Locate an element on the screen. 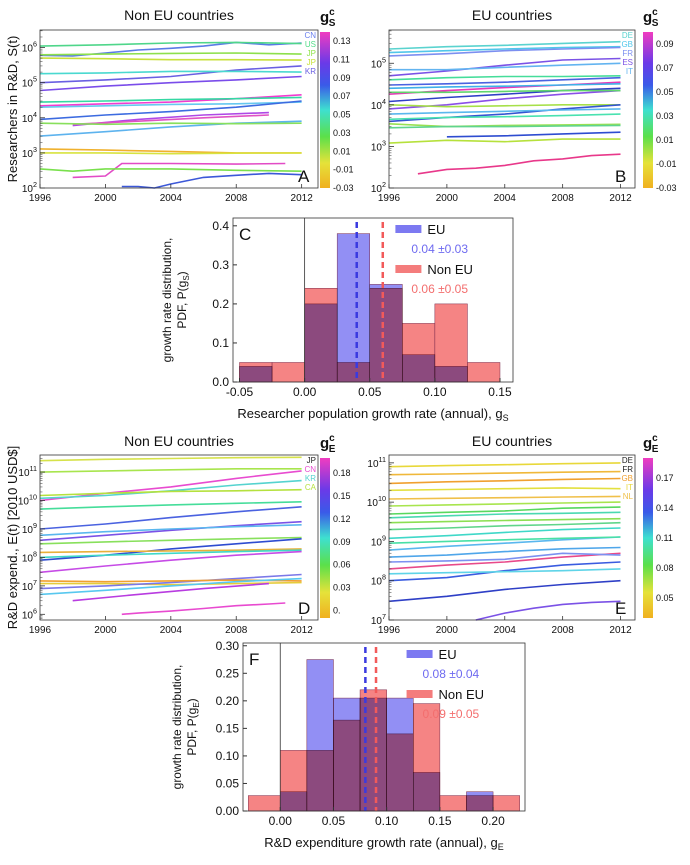 The height and width of the screenshot is (865, 690). country-label-GB: GB is located at coordinates (627, 478).